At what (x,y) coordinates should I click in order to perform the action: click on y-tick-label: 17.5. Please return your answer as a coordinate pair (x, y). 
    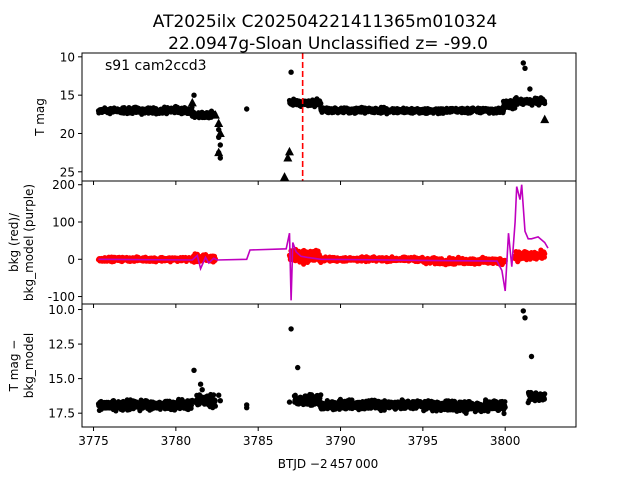
    Looking at the image, I should click on (61, 414).